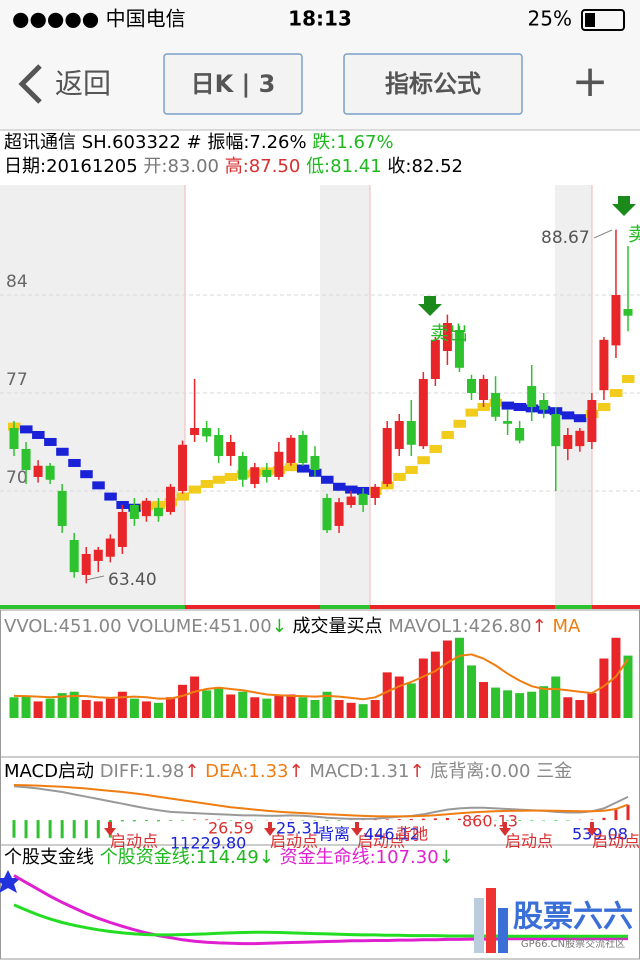 This screenshot has height=960, width=640. I want to click on macd-annotation: 背离, so click(334, 834).